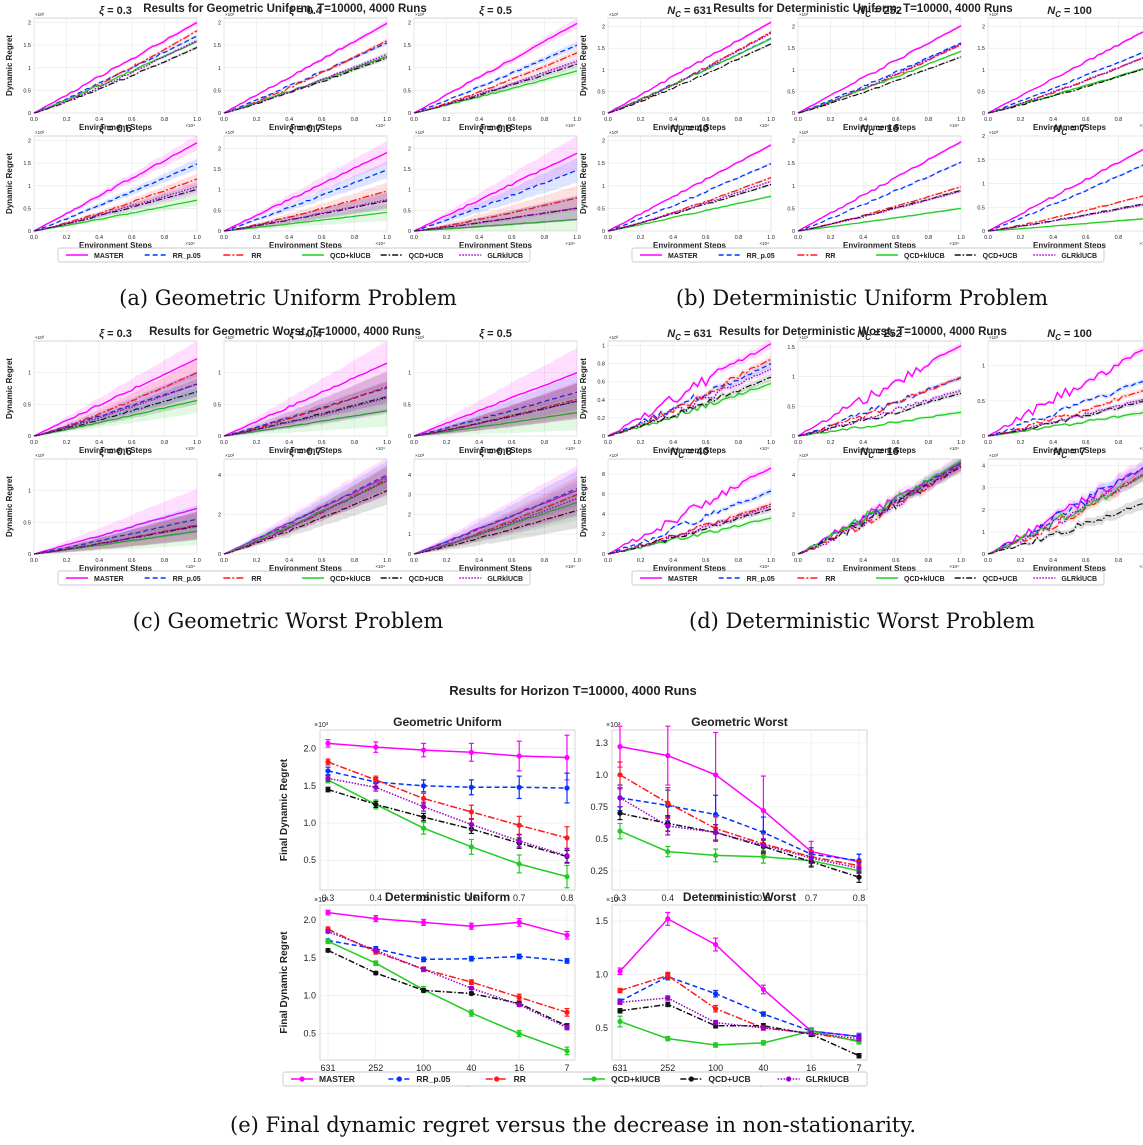 This screenshot has height=1145, width=1143. What do you see at coordinates (668, 803) in the screenshot?
I see `data-point-rr` at bounding box center [668, 803].